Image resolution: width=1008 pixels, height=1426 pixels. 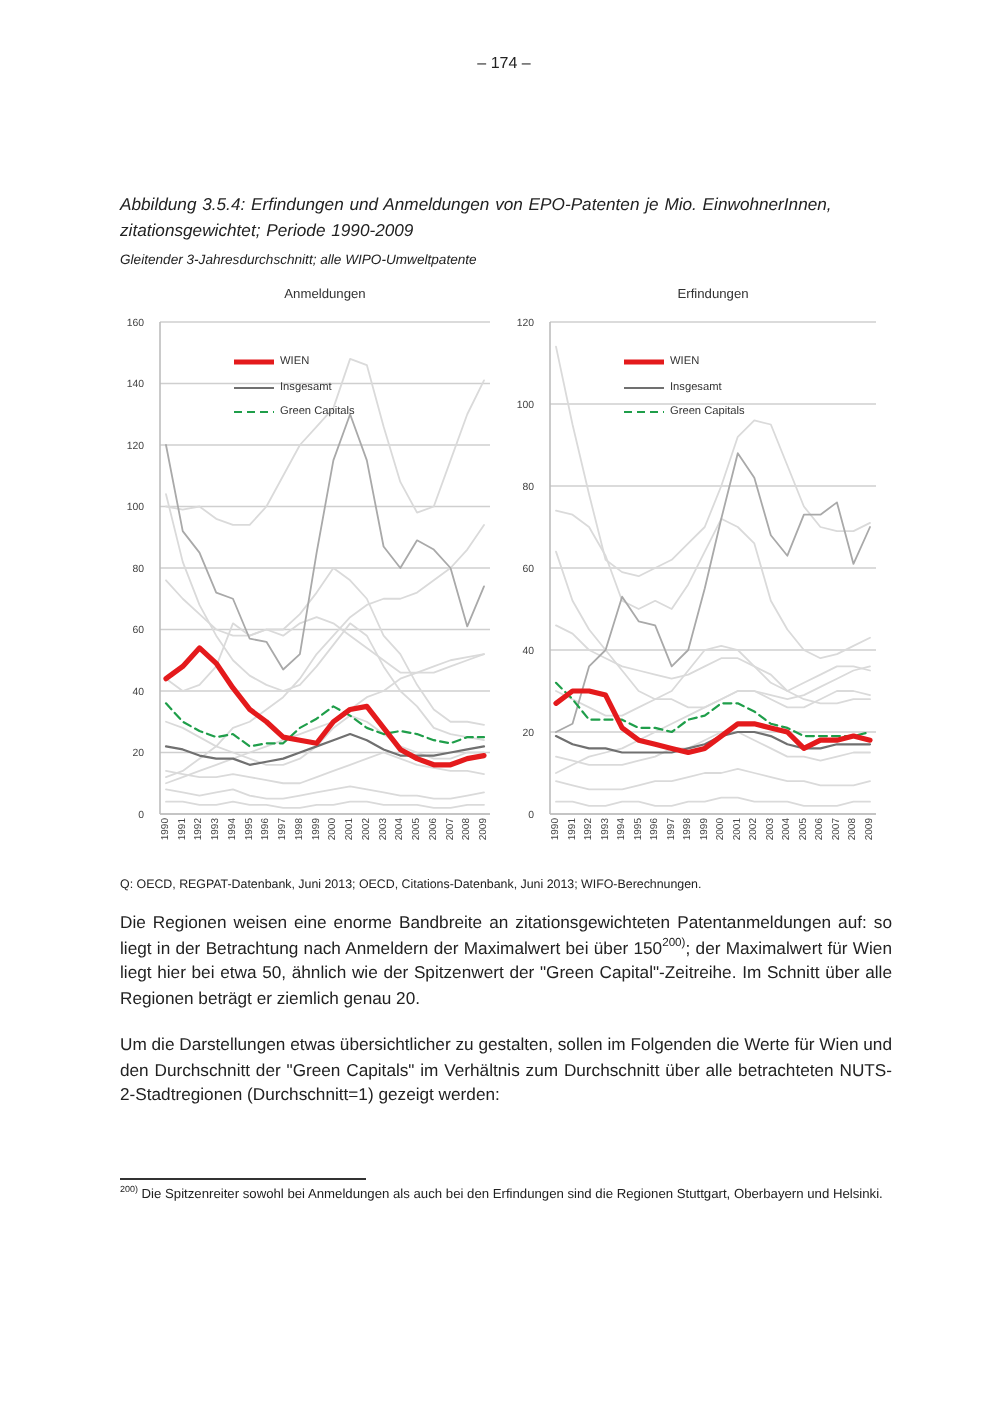 What do you see at coordinates (506, 960) in the screenshot?
I see `text: Die Regionen weisen eine enorme Bandbreite an zitationsgewichteten Patentanmeldungen auf: so liegt in der Betrachtung nach Anmeldern der Maximalwert bei über 150$^{200)}$; der Maximalwert für Wien liegt hier bei etwa 50, ähnlich wie der Spitzenwert der "Green Capital"-Zeitreihe. Im Schnitt über alle Regionen beträgt er ziemlich genau 20.` at bounding box center [506, 960].